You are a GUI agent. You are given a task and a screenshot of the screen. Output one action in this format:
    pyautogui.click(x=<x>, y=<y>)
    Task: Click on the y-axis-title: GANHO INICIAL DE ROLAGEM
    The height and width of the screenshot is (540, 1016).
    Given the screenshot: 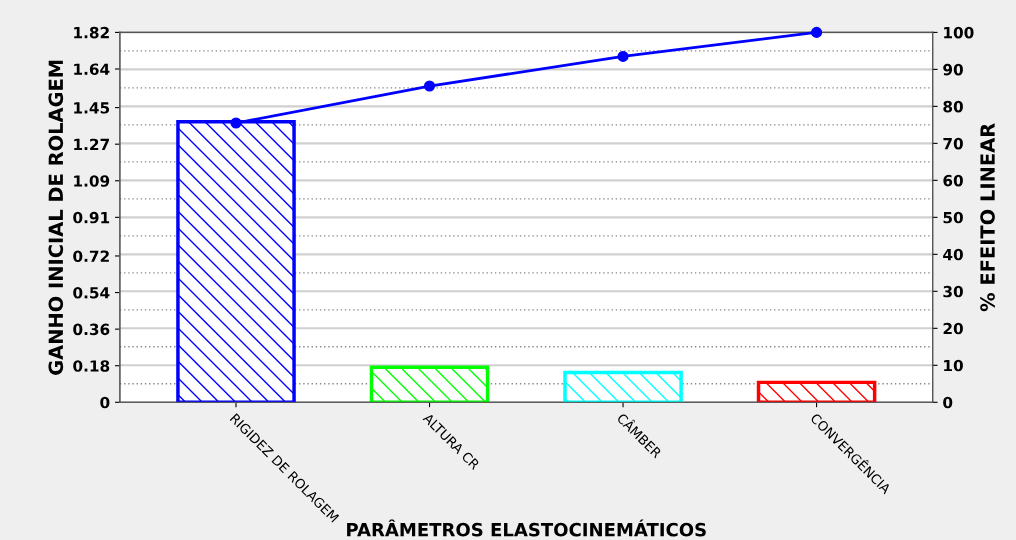 What is the action you would take?
    pyautogui.click(x=56, y=217)
    